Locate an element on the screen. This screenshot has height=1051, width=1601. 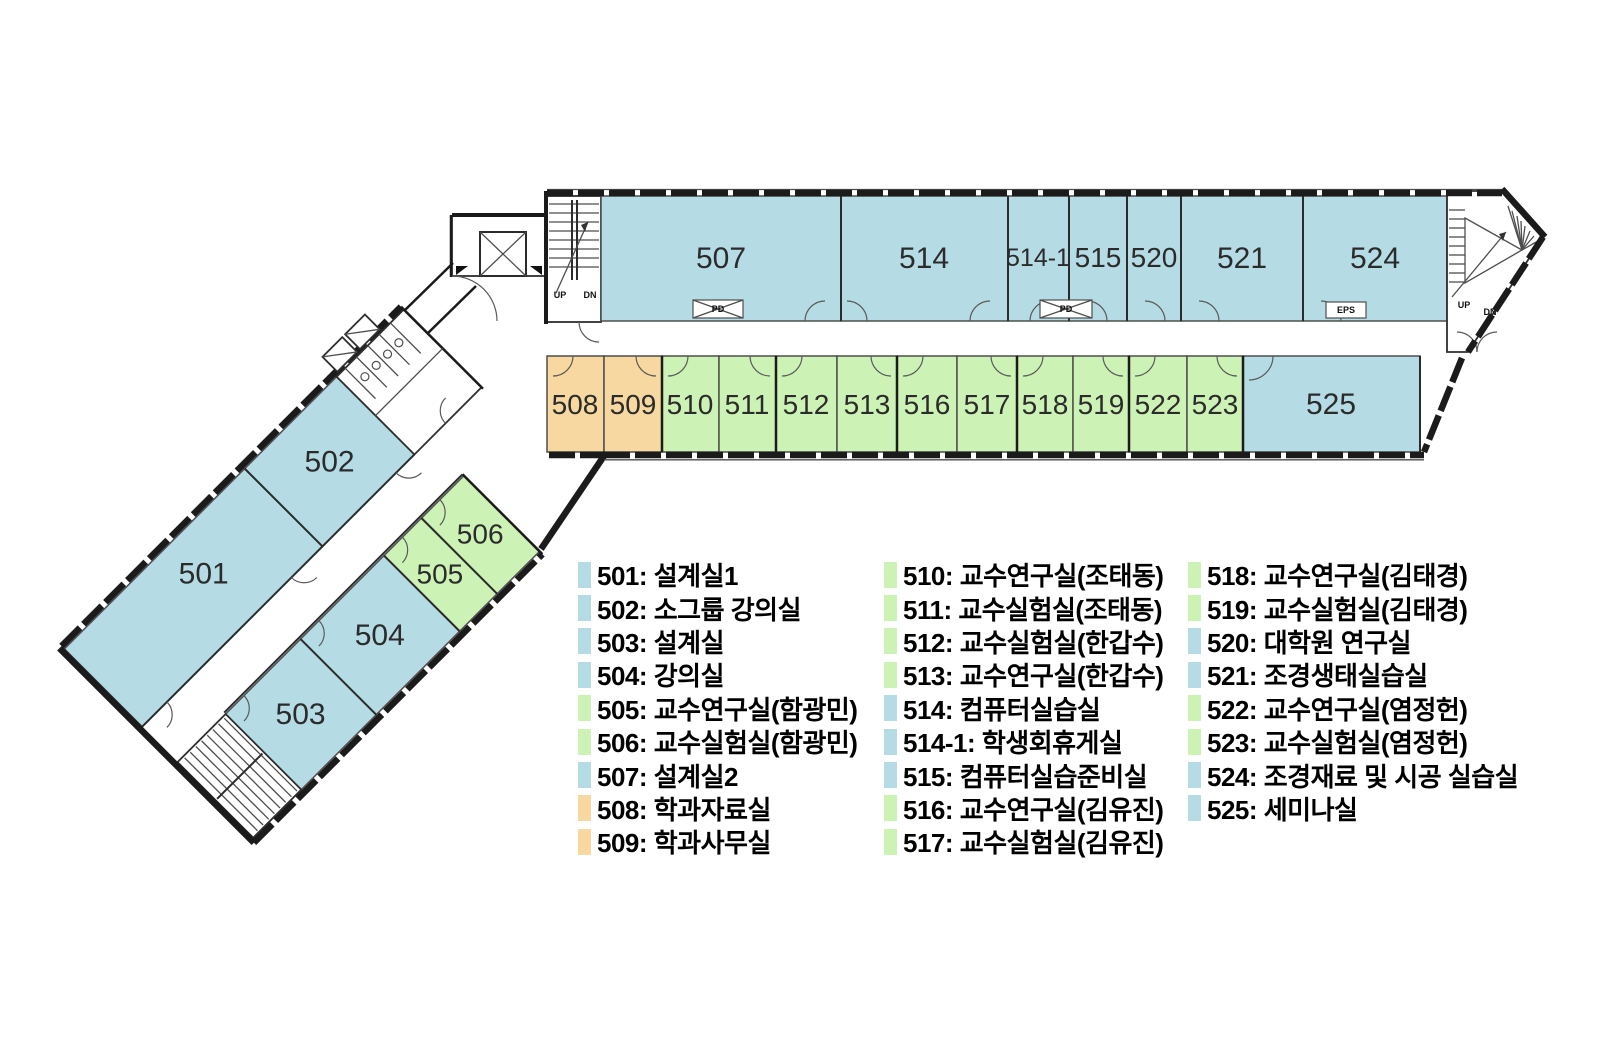
legend-item-523: 523: 교수실험실(염정헌) is located at coordinates (1353, 741).